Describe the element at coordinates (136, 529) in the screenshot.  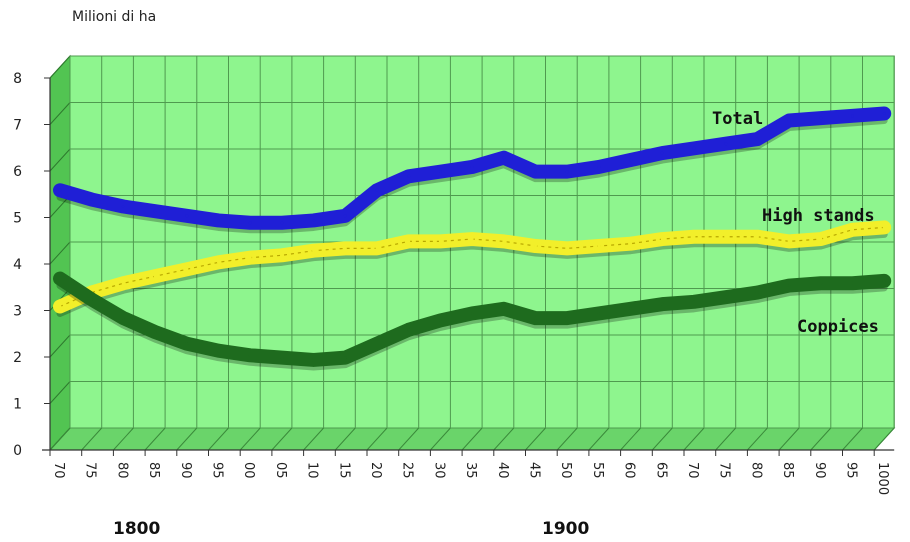
I see `century-label-1800: 1800` at that location.